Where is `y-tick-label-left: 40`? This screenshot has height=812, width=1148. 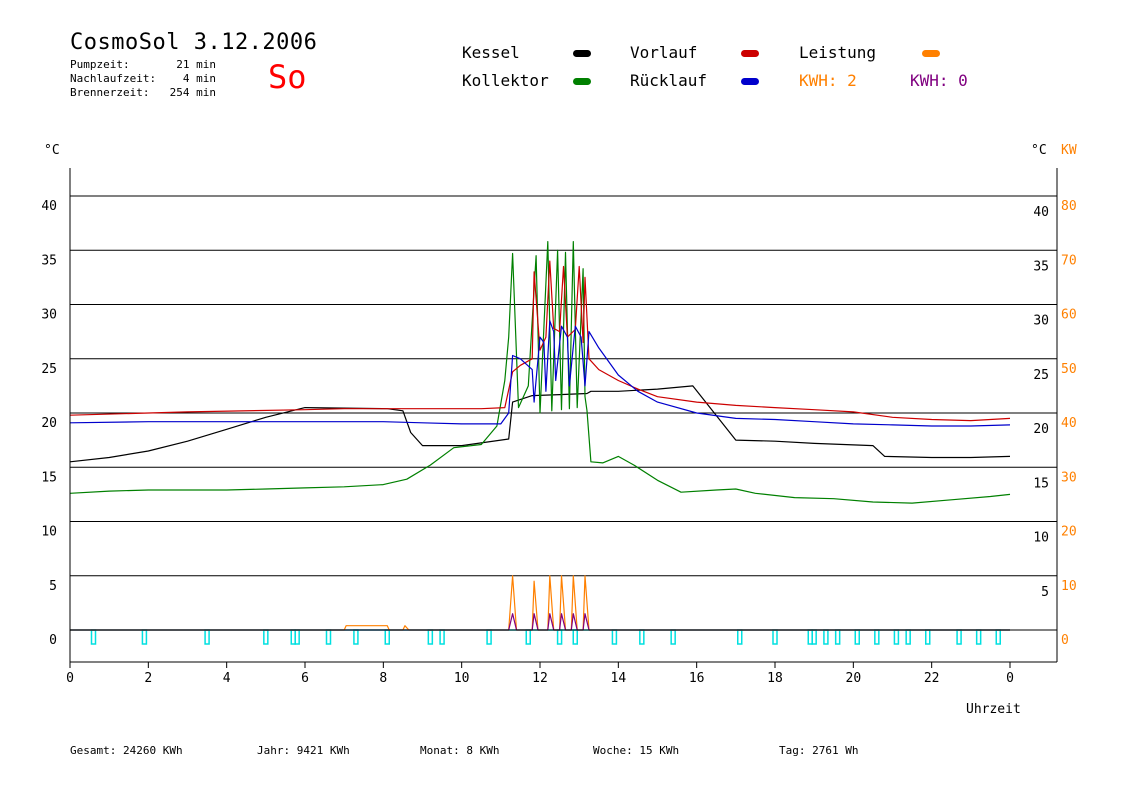 y-tick-label-left: 40 is located at coordinates (49, 206).